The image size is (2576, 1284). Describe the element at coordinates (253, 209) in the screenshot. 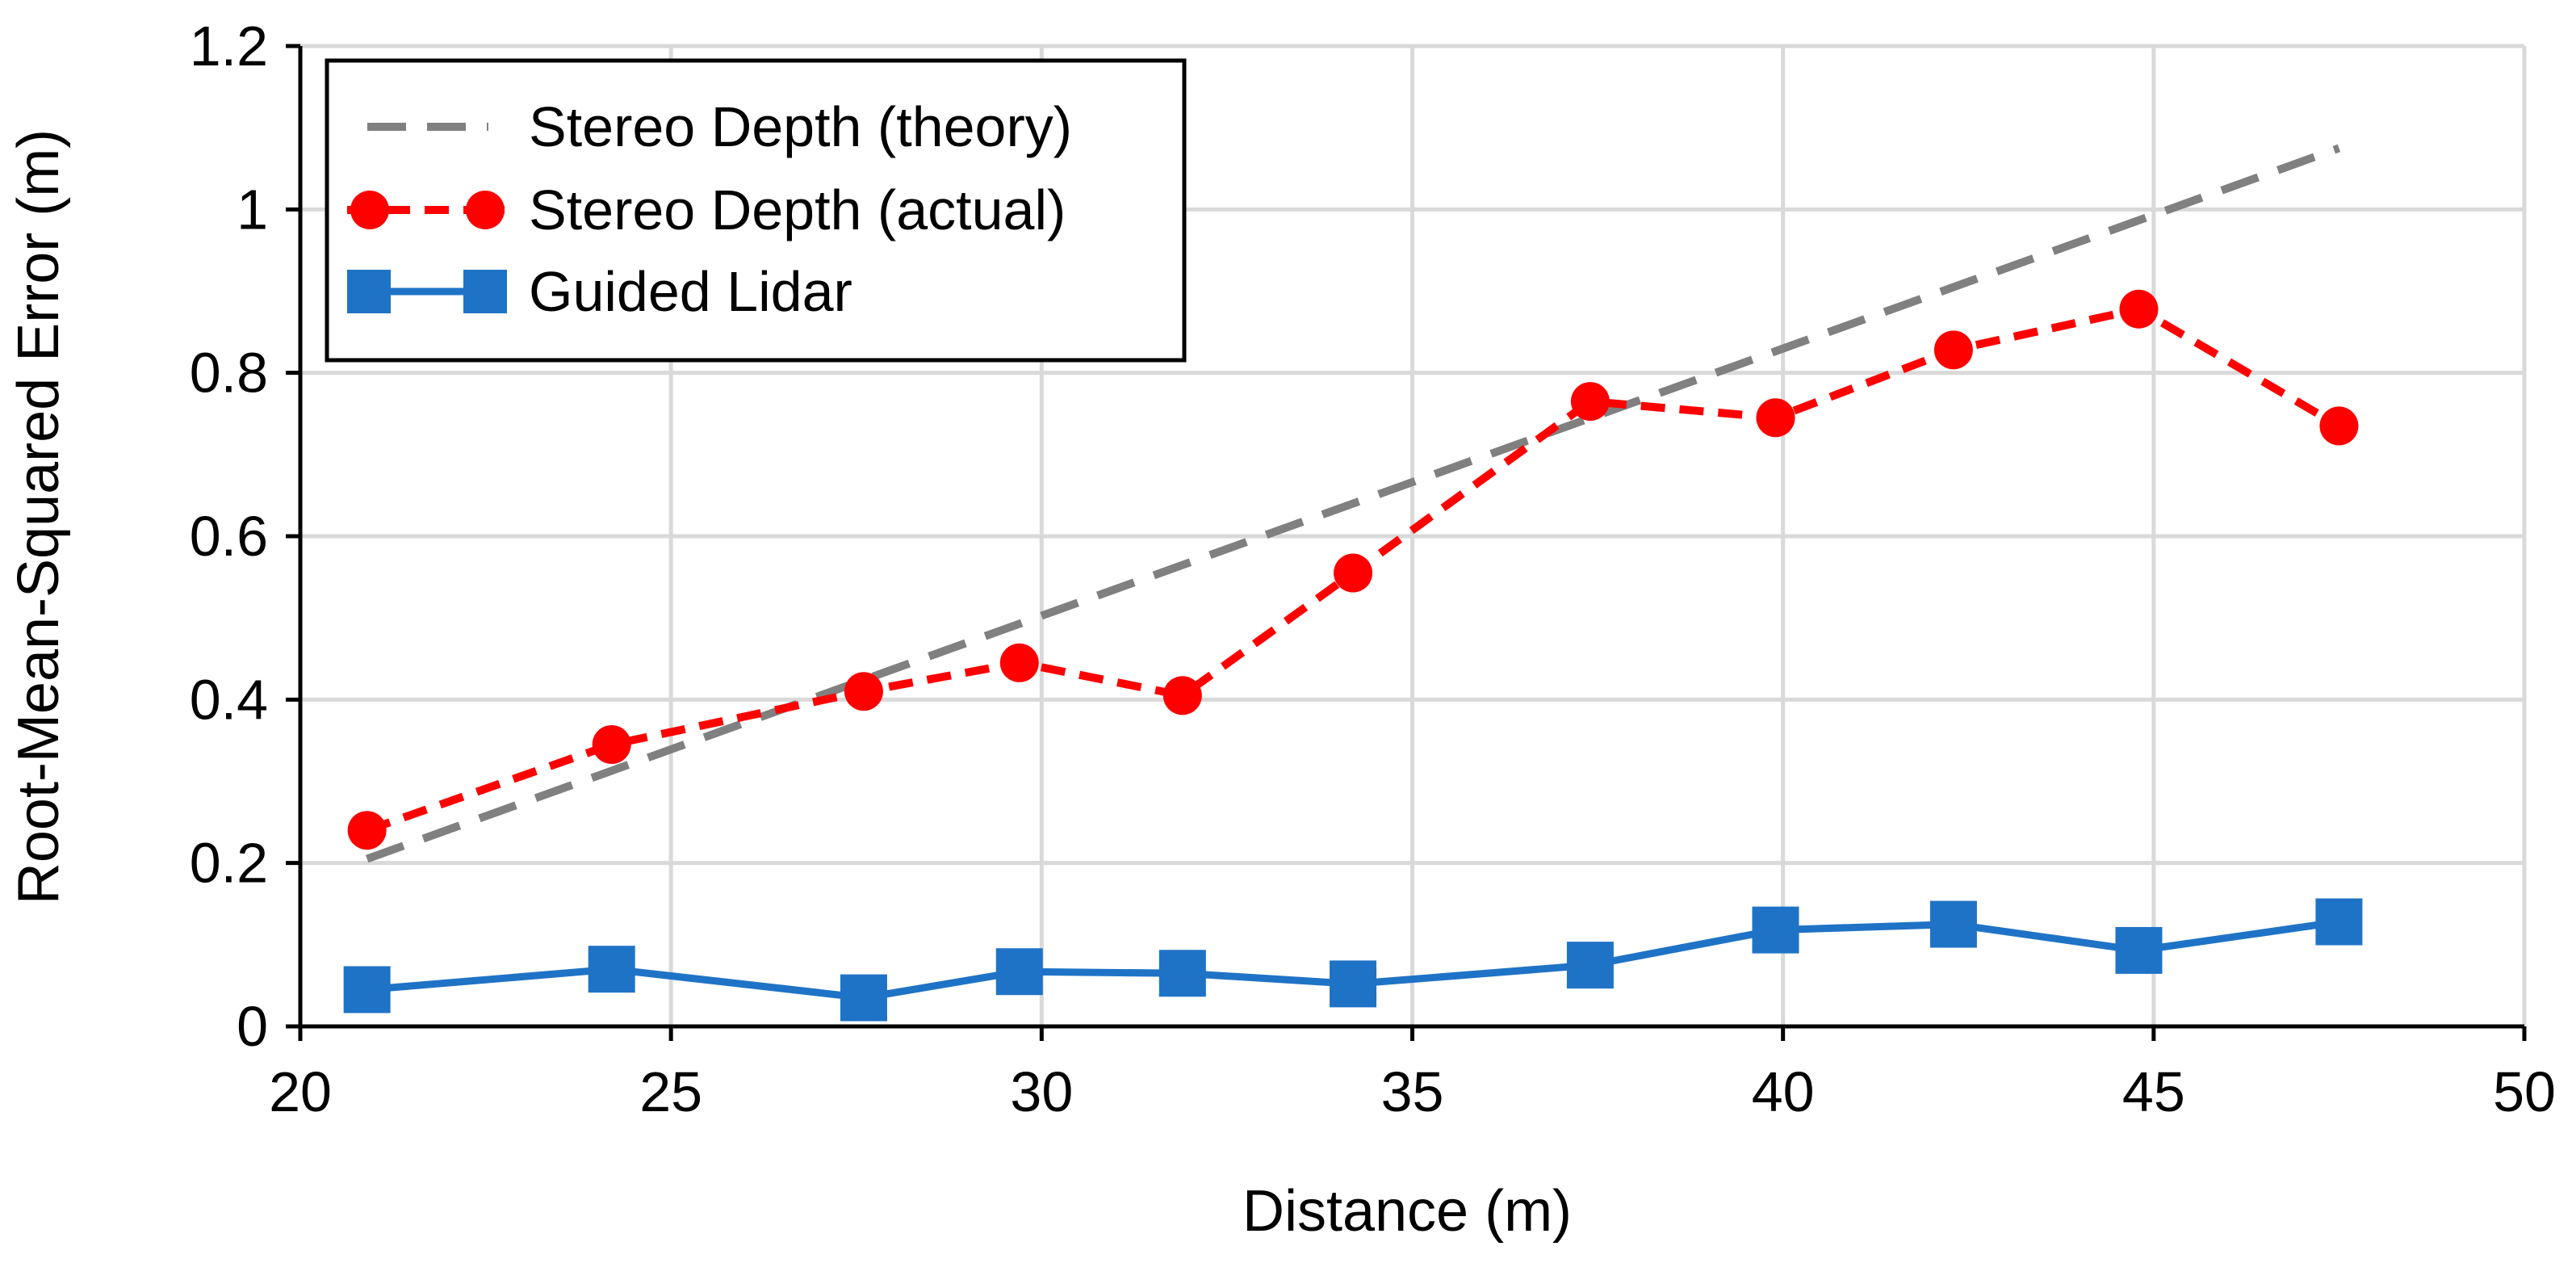

I see `y-tick-label: 1` at that location.